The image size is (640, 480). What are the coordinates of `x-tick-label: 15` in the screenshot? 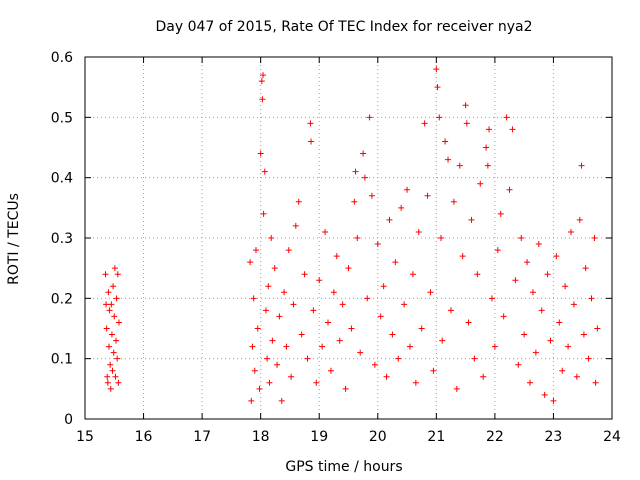 It's located at (85, 437).